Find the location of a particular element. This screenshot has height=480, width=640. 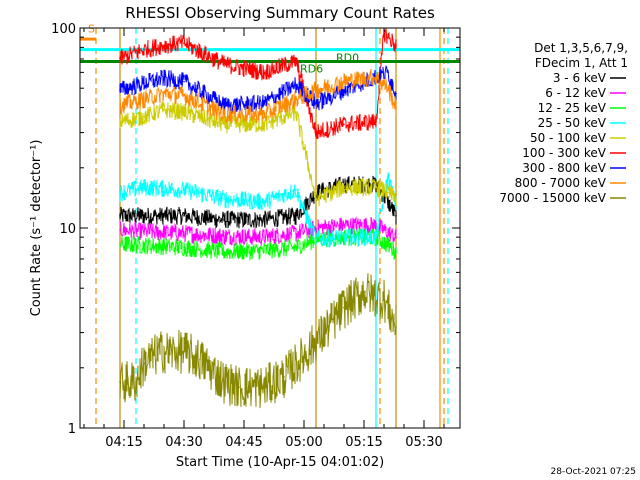

x-tick-label: 04:15 is located at coordinates (123, 442).